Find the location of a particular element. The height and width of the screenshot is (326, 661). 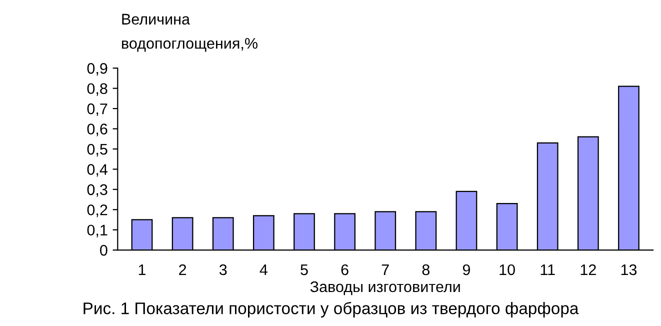

text: Рис. 1 Показатели пористости у образцов из твердого фарфора is located at coordinates (331, 310).